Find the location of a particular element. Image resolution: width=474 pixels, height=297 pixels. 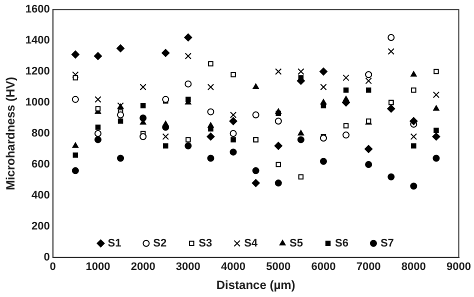

x-tick-label: 8000 is located at coordinates (413, 267).